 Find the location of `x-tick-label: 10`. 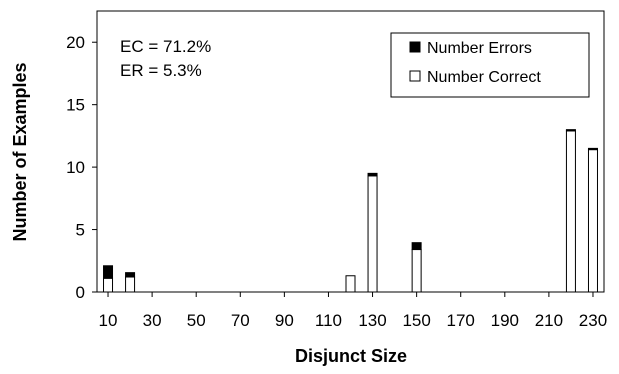

x-tick-label: 10 is located at coordinates (108, 320).